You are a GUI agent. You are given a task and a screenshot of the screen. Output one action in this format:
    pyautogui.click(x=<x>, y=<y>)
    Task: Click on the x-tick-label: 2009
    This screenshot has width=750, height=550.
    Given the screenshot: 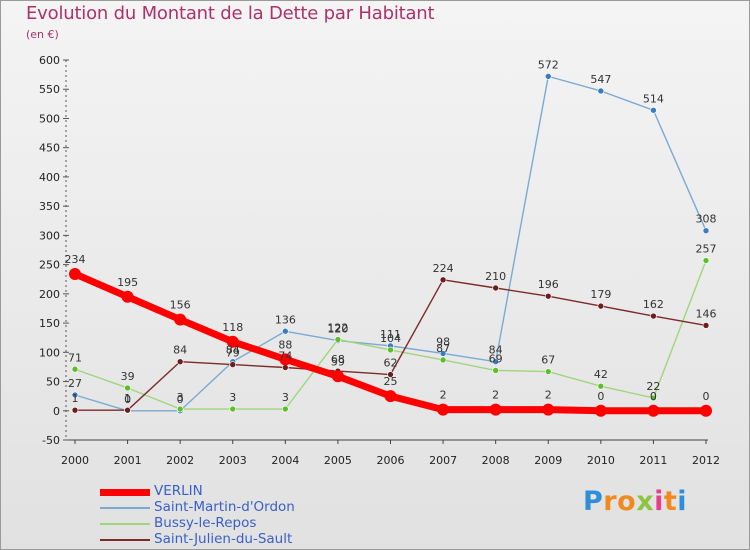 What is the action you would take?
    pyautogui.click(x=548, y=460)
    